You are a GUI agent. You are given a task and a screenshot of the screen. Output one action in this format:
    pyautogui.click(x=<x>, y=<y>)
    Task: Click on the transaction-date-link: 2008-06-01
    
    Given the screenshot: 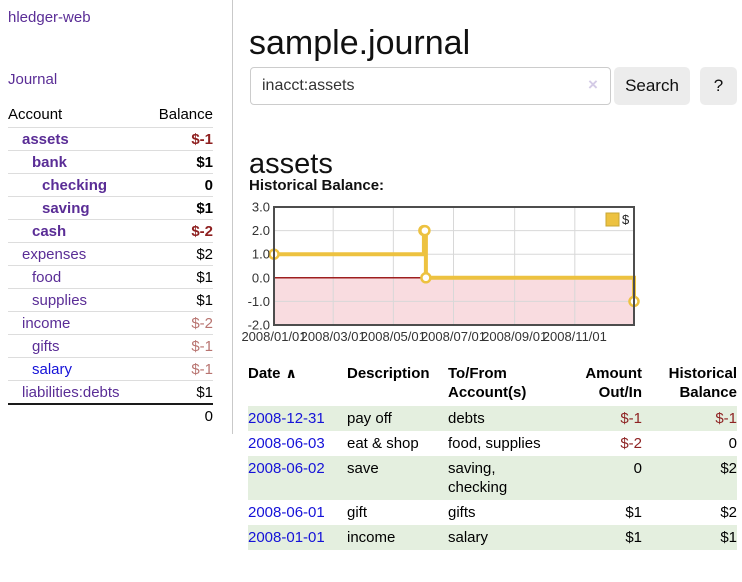 What is the action you would take?
    pyautogui.click(x=286, y=512)
    